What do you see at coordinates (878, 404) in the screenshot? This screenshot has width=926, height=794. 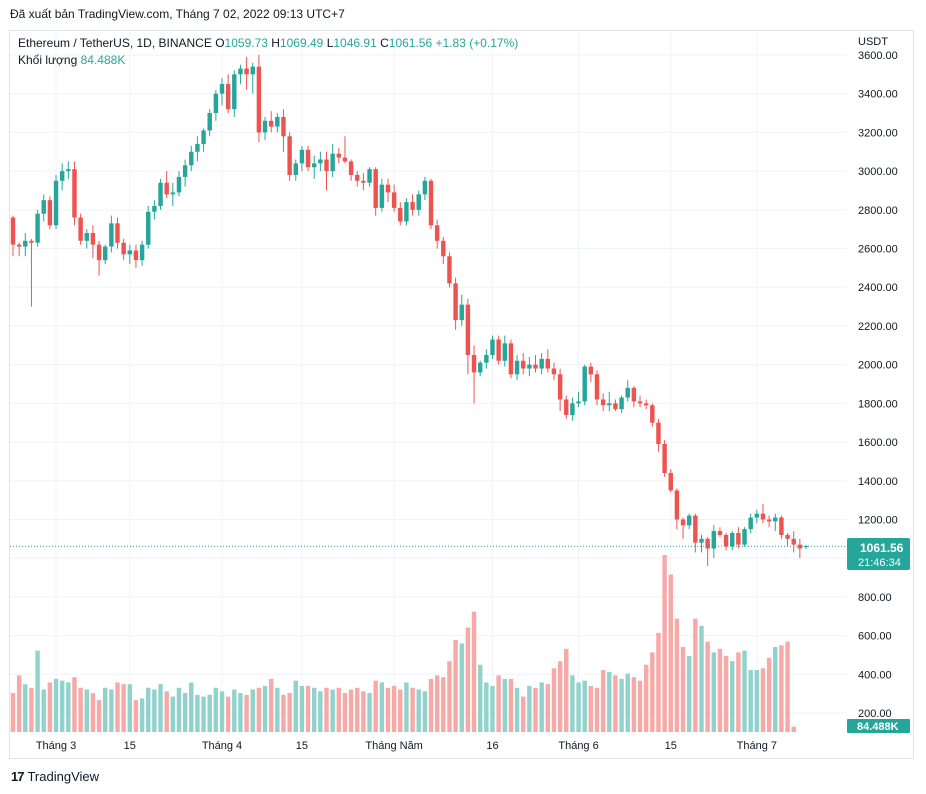 I see `price-tick-label: 1800.00` at bounding box center [878, 404].